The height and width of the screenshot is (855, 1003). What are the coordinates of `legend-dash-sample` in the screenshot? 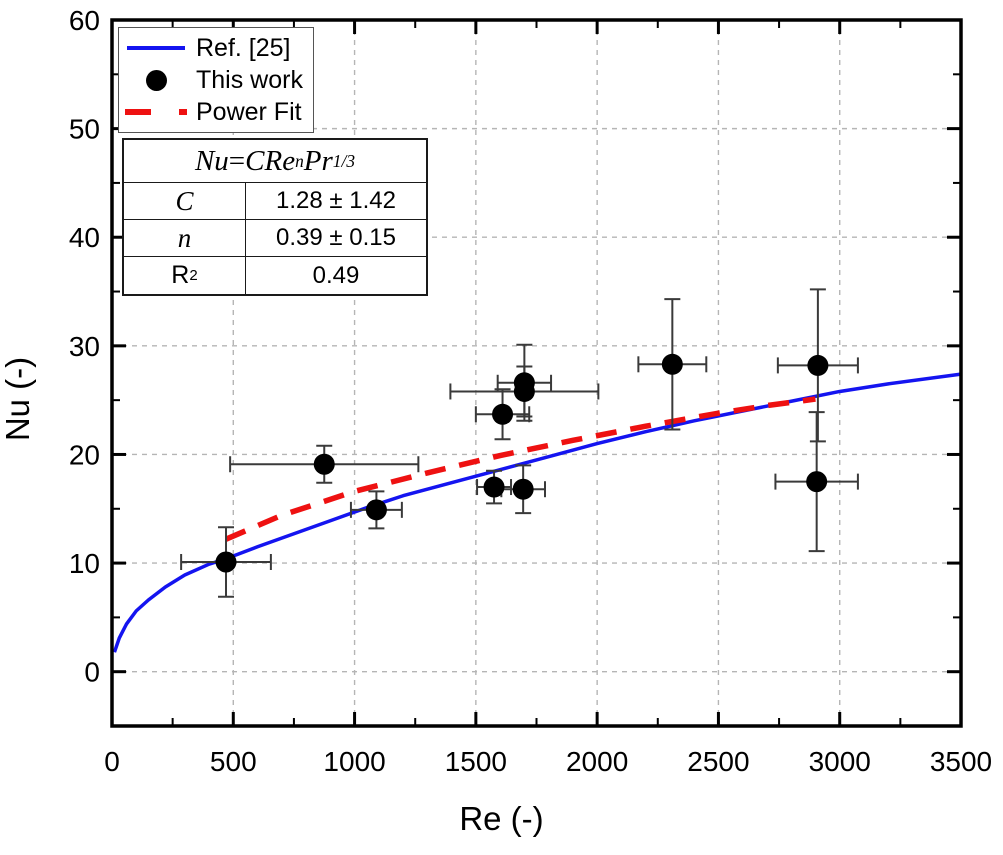 It's located at (156, 112).